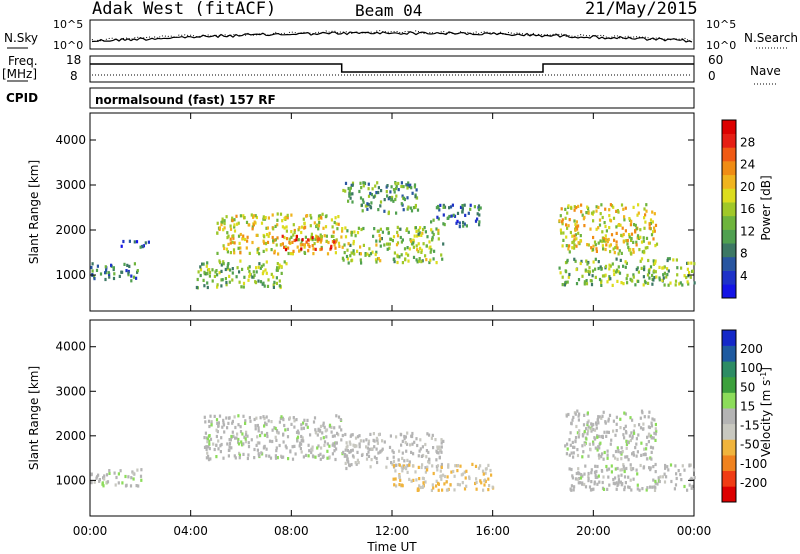  What do you see at coordinates (753, 464) in the screenshot?
I see `colorbar-tick-label: -100` at bounding box center [753, 464].